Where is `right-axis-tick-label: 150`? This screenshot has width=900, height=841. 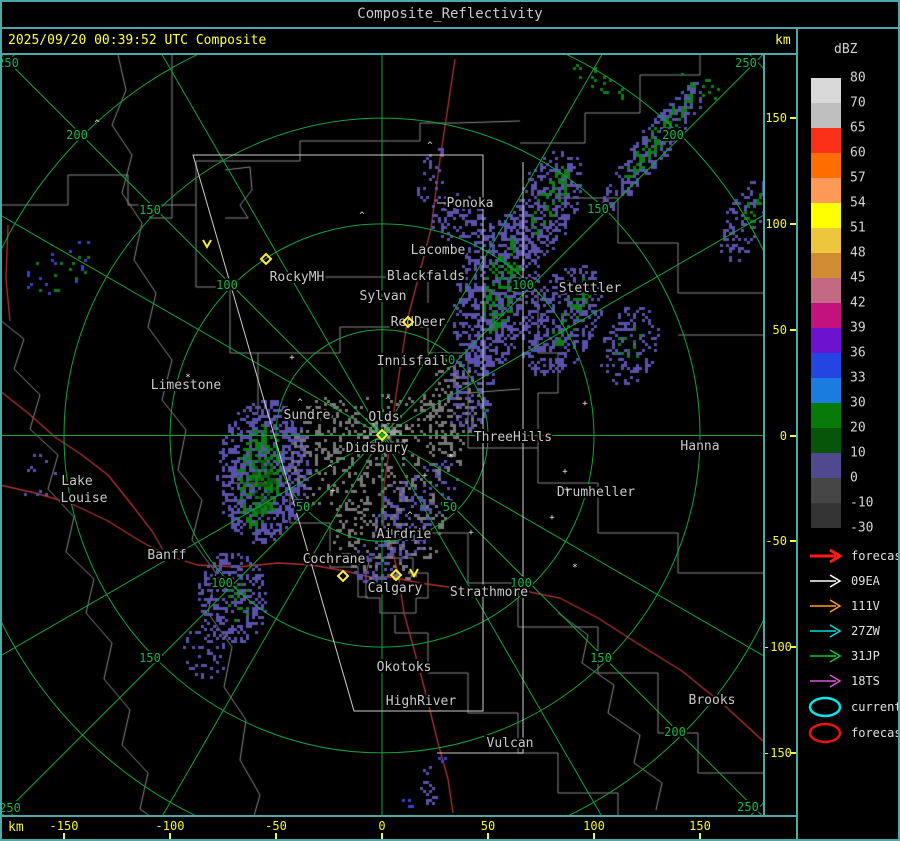
right-axis-tick-label: 150 is located at coordinates (776, 118).